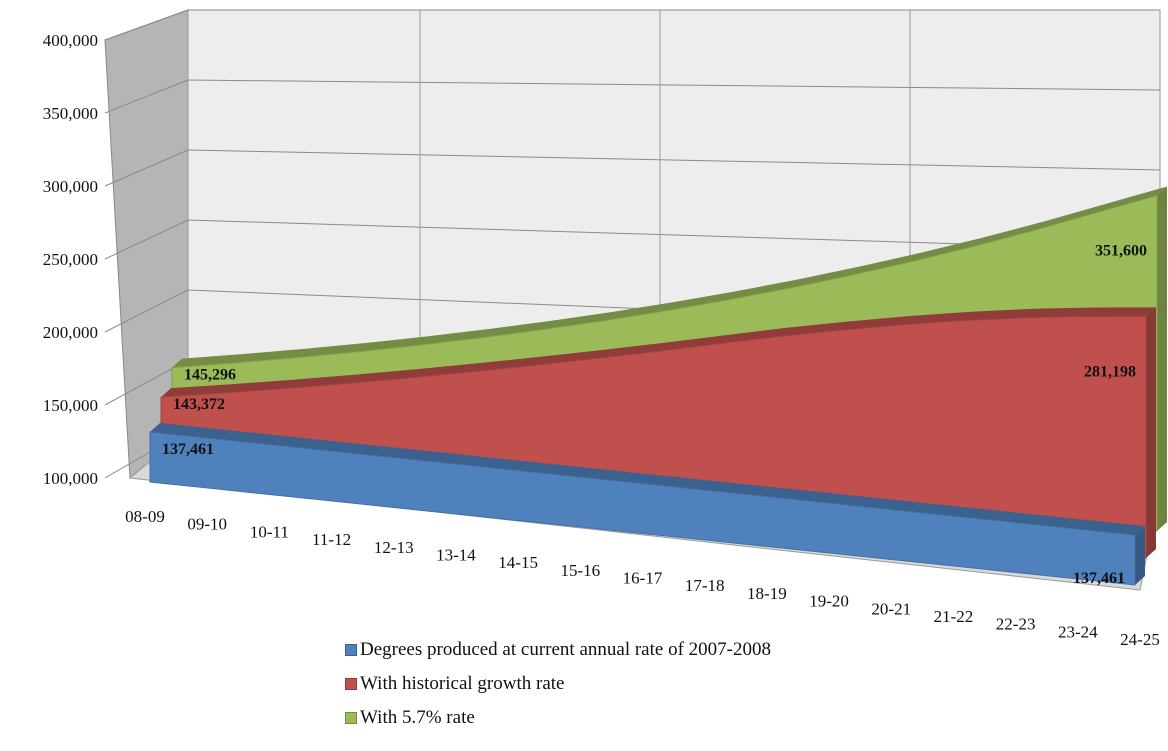 The image size is (1168, 751). What do you see at coordinates (829, 601) in the screenshot?
I see `x-tick-label: 19-20` at bounding box center [829, 601].